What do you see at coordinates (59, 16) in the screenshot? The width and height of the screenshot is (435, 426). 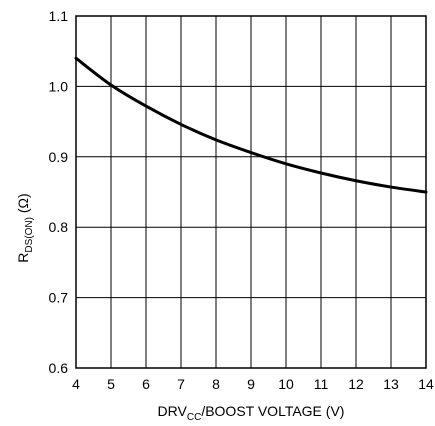 I see `y-tick-label: 1.1` at bounding box center [59, 16].